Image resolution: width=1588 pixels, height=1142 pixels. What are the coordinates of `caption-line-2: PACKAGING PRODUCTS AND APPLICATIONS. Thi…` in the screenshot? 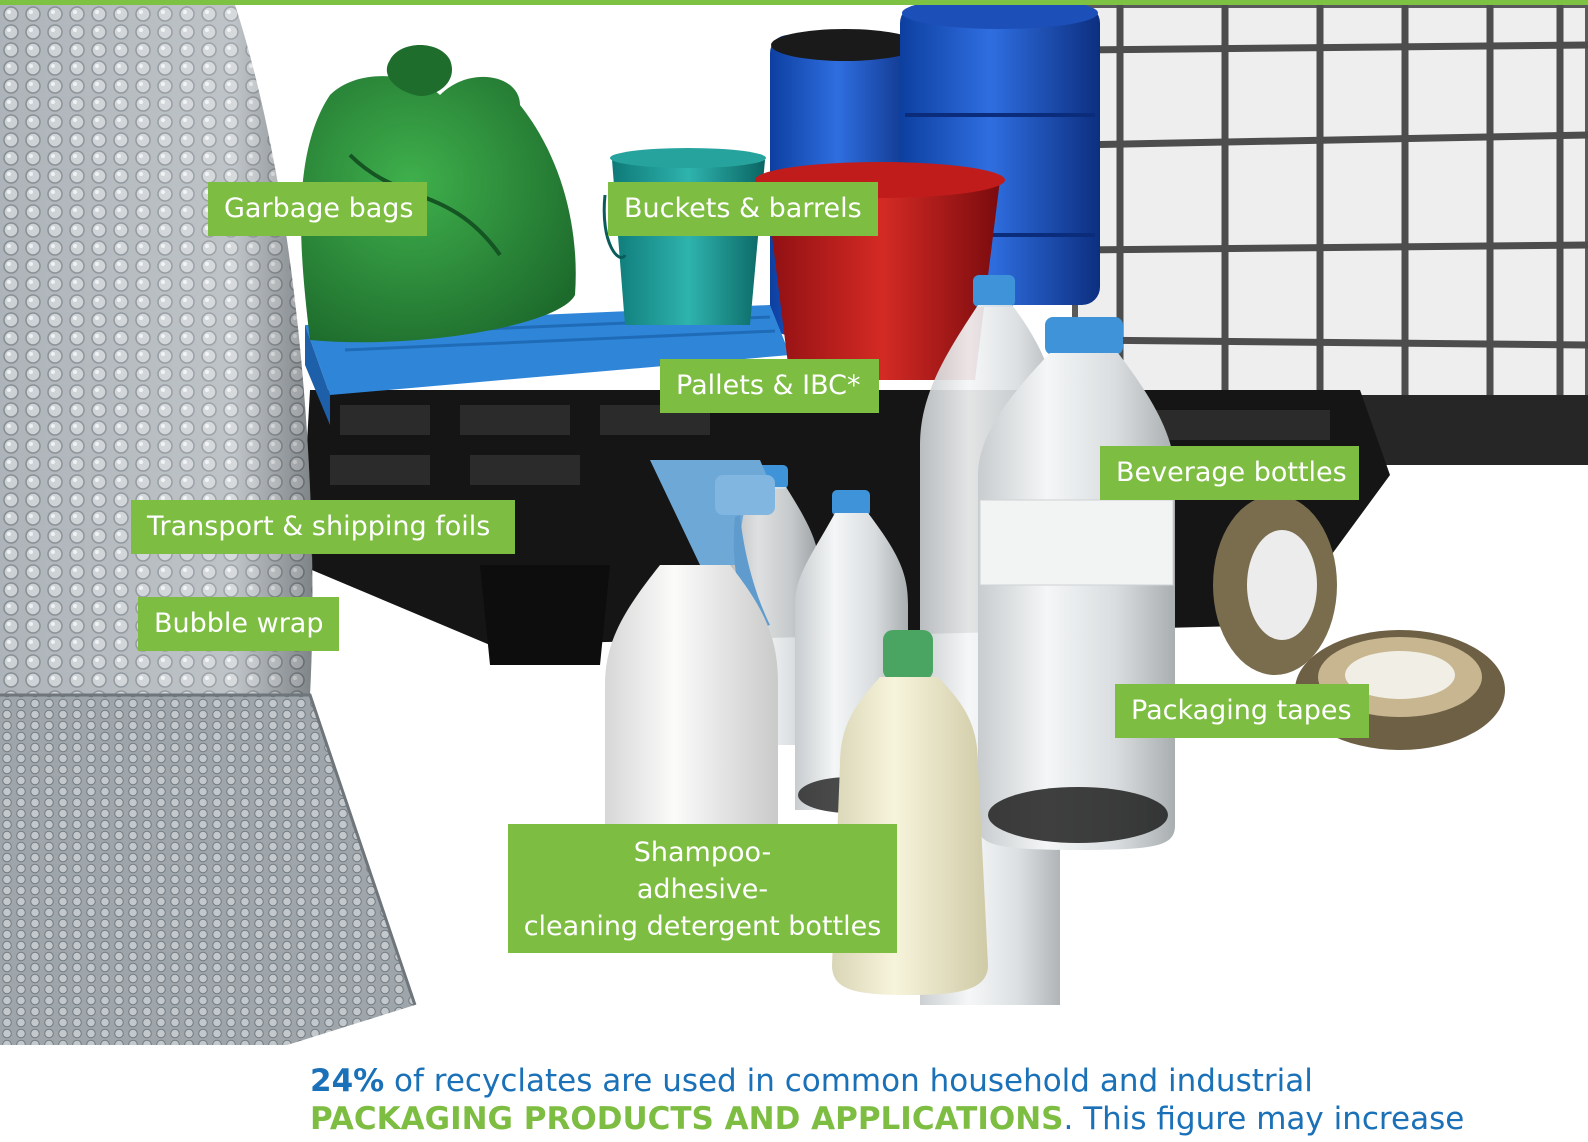 It's located at (940, 1119).